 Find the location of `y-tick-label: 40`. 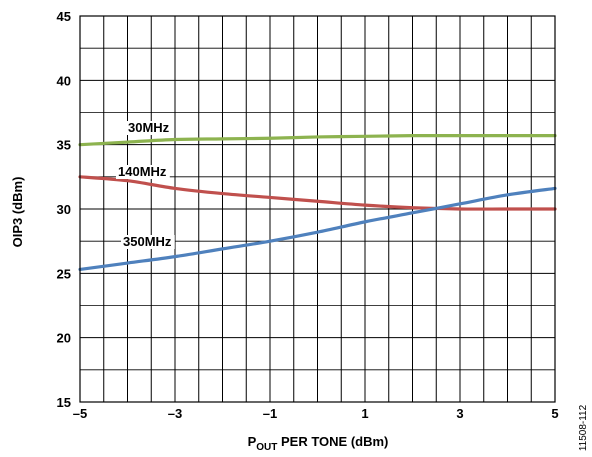

y-tick-label: 40 is located at coordinates (64, 80).